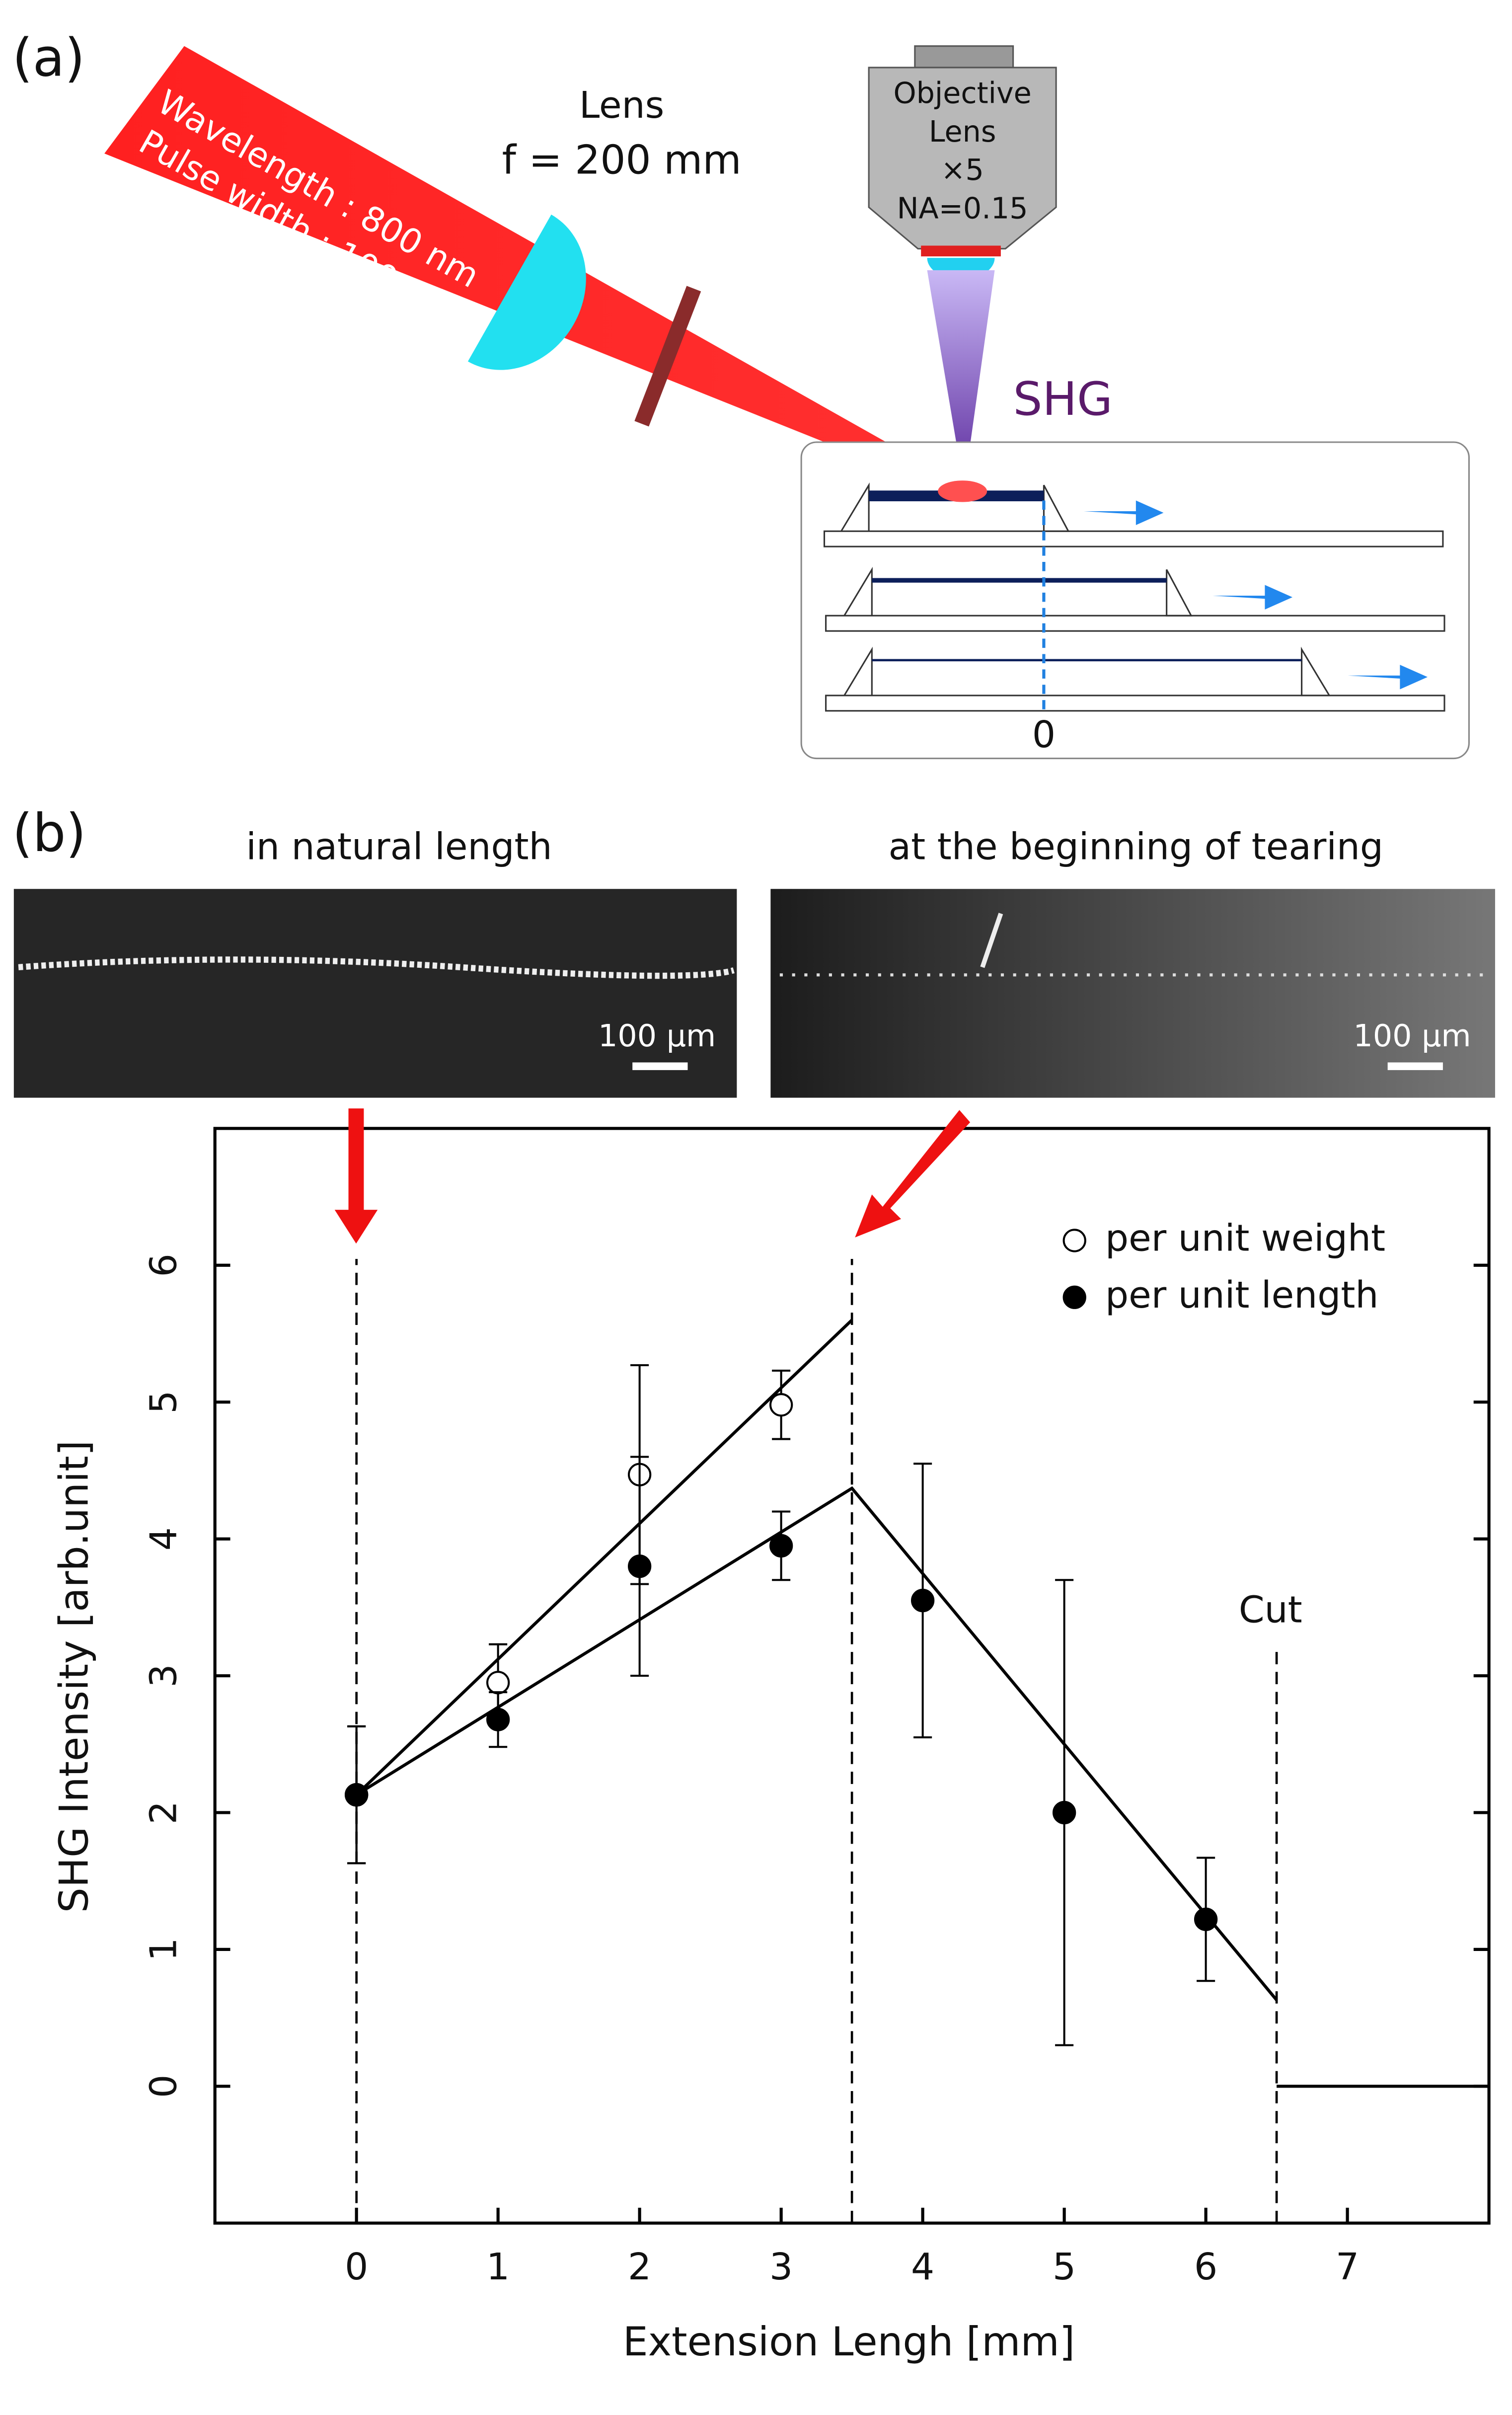 The height and width of the screenshot is (2415, 1512). What do you see at coordinates (1064, 2267) in the screenshot?
I see `x-tick-label: 5` at bounding box center [1064, 2267].